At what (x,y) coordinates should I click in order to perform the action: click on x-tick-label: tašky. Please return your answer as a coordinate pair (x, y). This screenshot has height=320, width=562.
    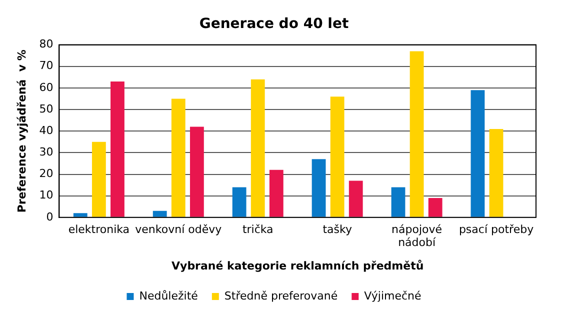
    Looking at the image, I should click on (337, 229).